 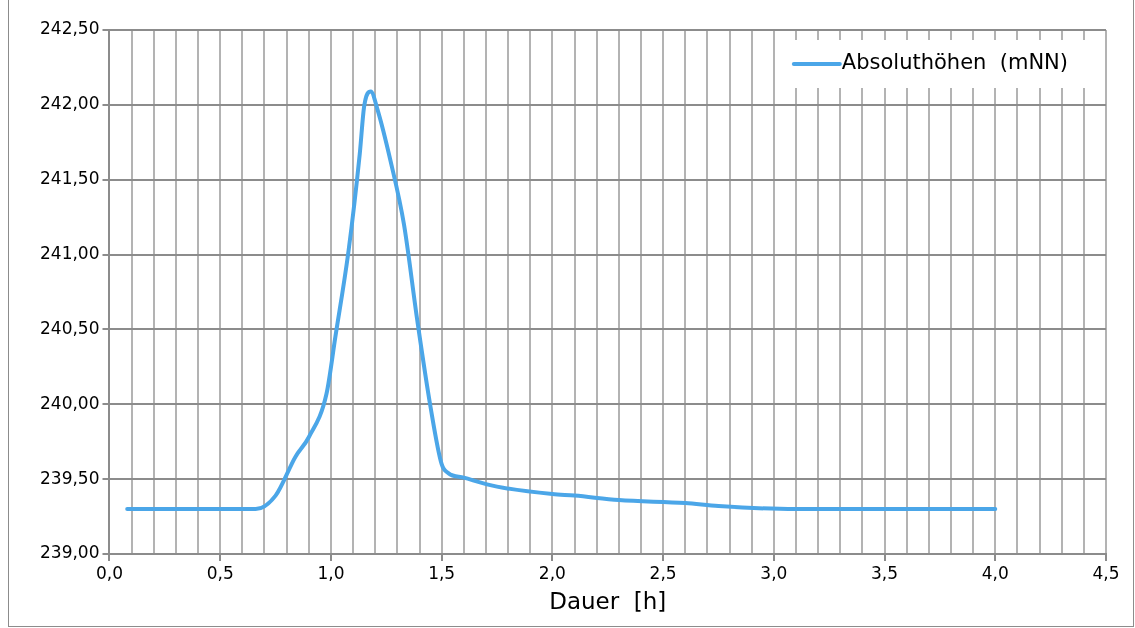 What do you see at coordinates (70, 28) in the screenshot?
I see `y-tick-label: 242,50` at bounding box center [70, 28].